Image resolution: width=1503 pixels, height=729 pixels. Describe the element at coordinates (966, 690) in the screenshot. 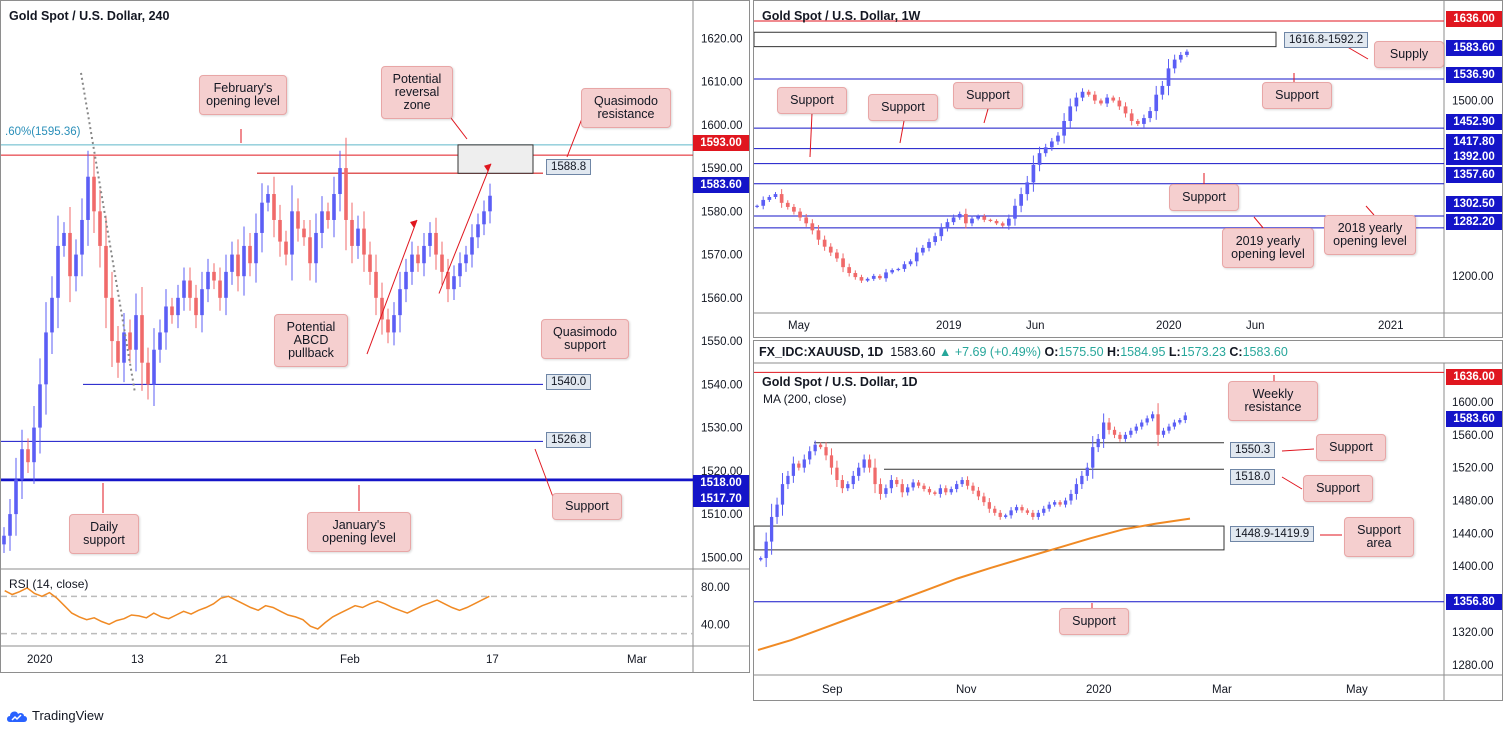

I see `x-tick-label: Nov` at that location.